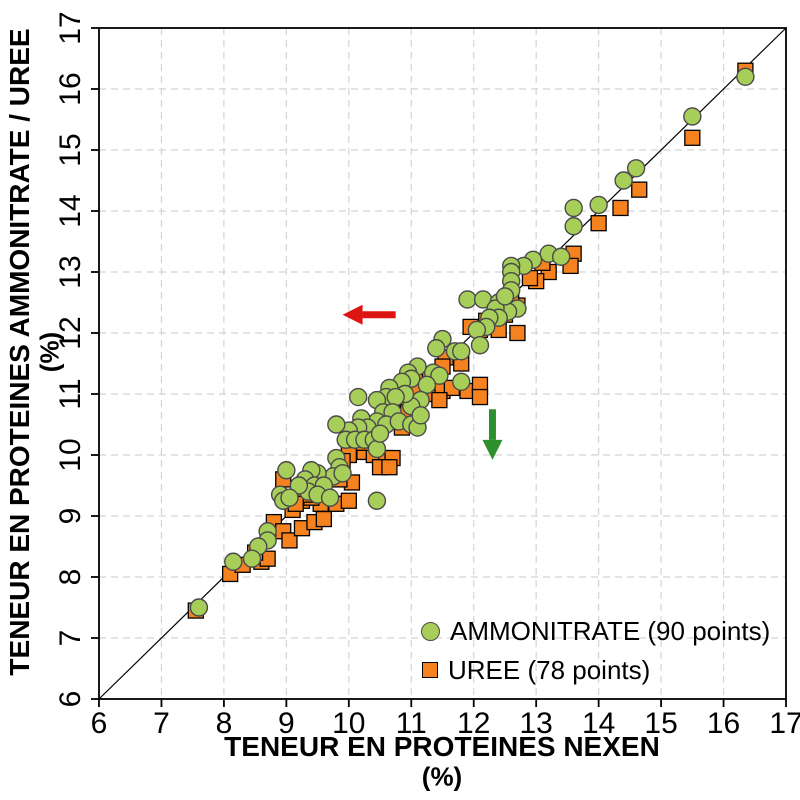  What do you see at coordinates (430, 670) in the screenshot?
I see `uree-square-icon` at bounding box center [430, 670].